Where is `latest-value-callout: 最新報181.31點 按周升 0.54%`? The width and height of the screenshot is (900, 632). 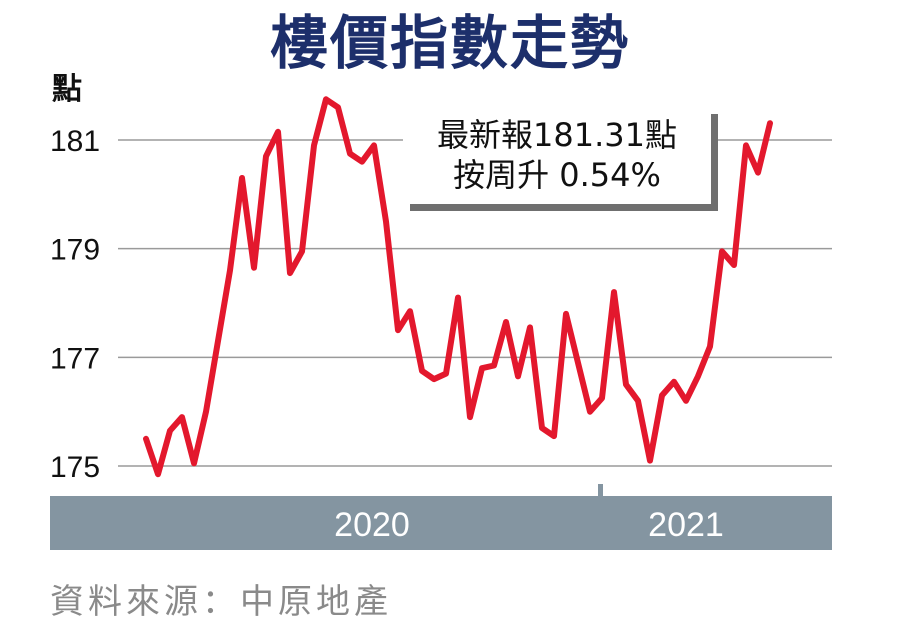
latest-value-callout: 最新報181.31點 按周升 0.54% is located at coordinates (557, 155).